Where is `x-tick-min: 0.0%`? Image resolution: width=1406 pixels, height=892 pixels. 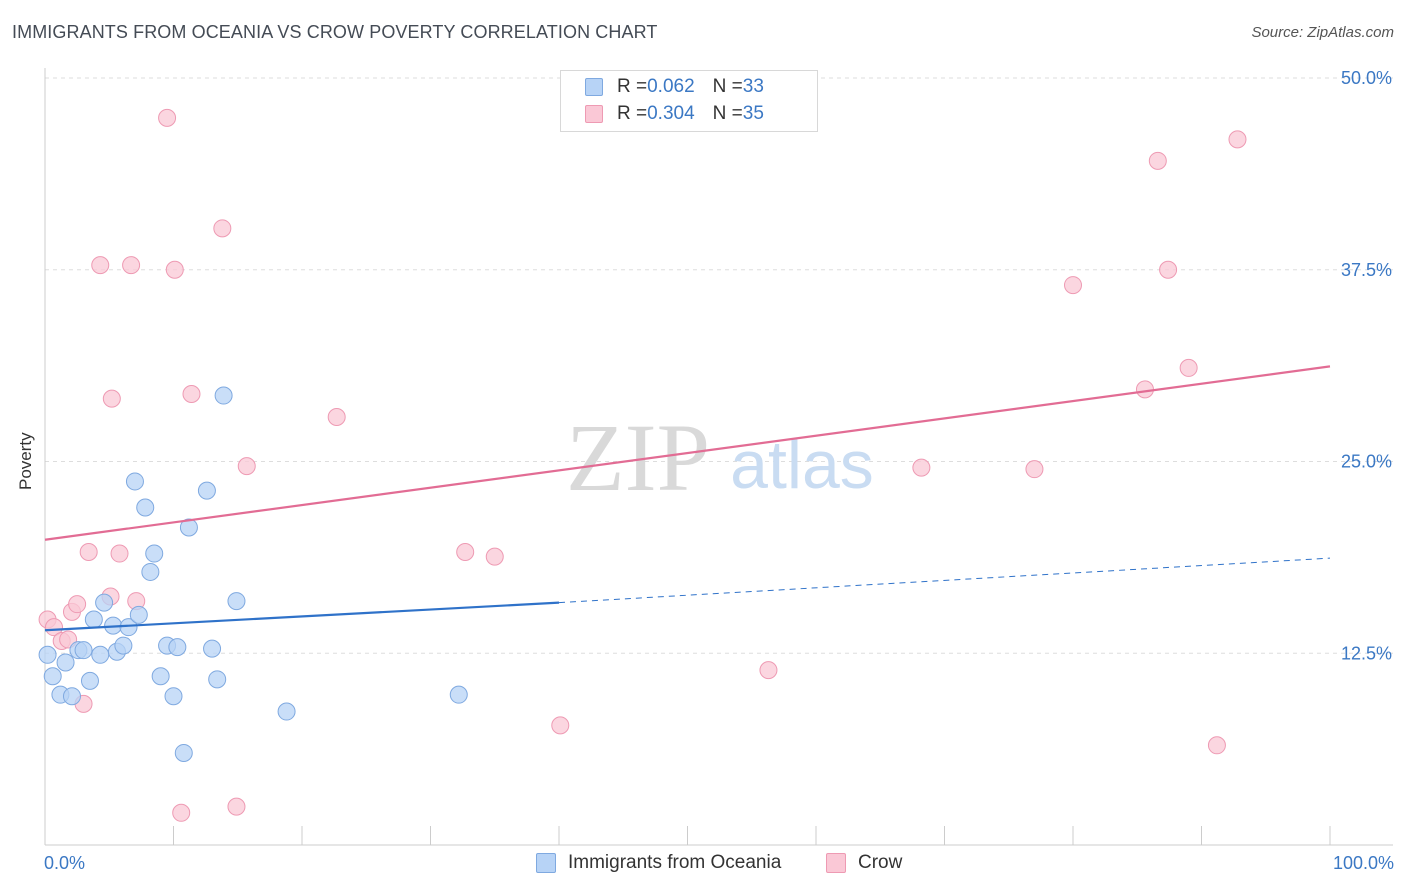 x-tick-min: 0.0% is located at coordinates (65, 863).